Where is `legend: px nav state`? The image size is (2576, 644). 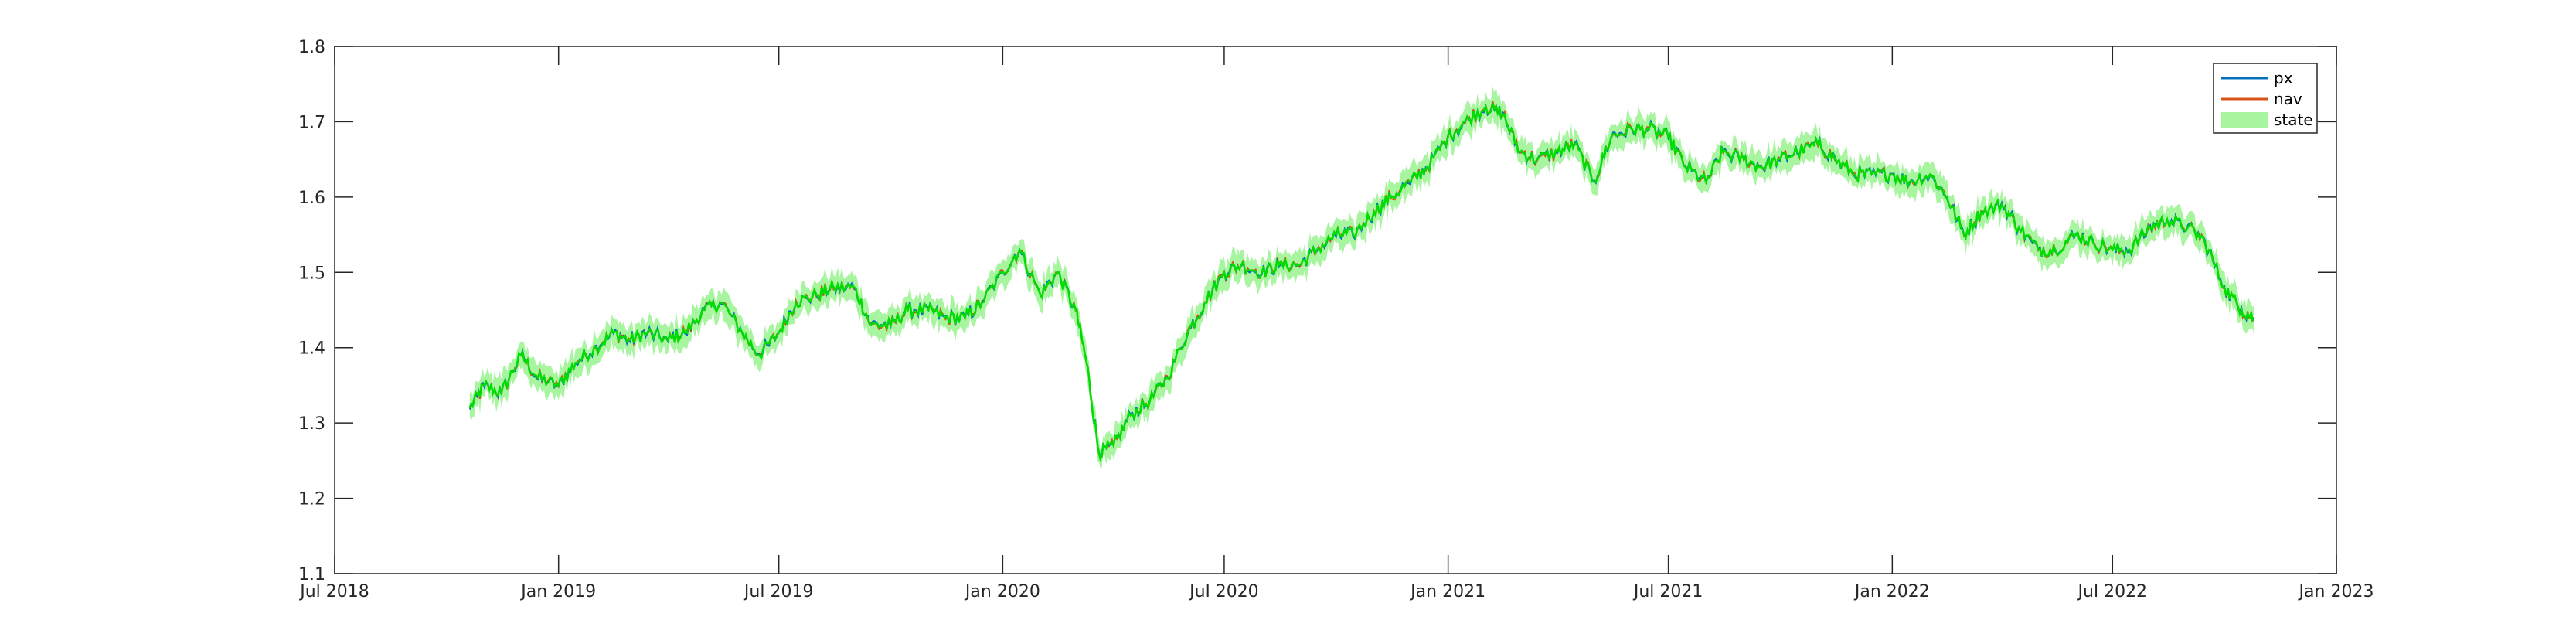
legend: px nav state is located at coordinates (2265, 98).